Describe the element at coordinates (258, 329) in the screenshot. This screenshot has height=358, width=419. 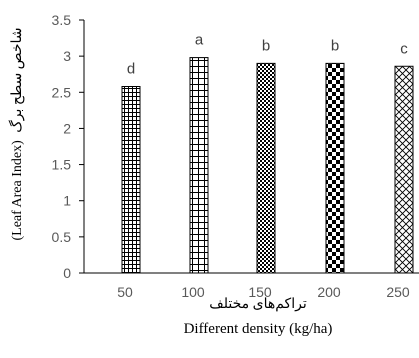
I see `x-axis-title: Different density (kg/ha)` at that location.